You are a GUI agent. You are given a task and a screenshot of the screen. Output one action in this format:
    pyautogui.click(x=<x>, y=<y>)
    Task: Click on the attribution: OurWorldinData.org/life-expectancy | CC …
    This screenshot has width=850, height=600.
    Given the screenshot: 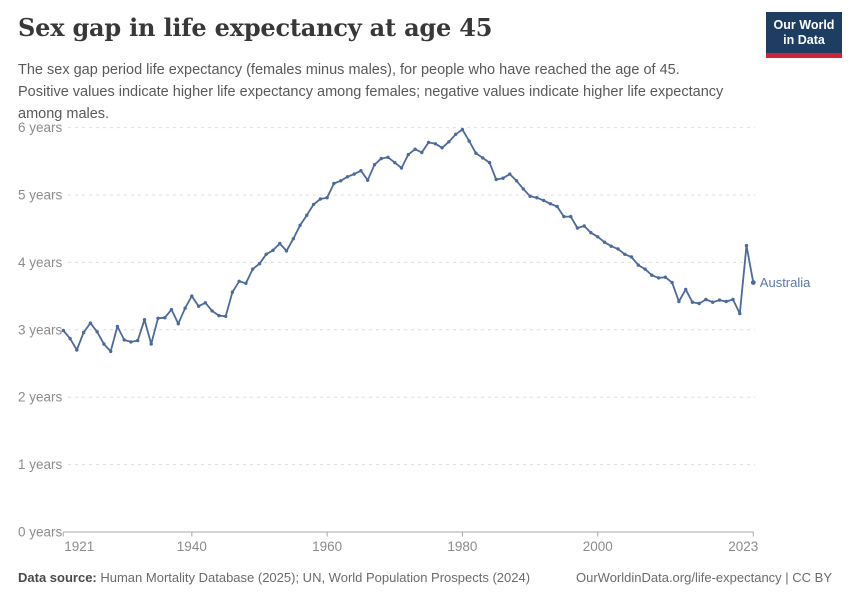 What is the action you would take?
    pyautogui.click(x=703, y=577)
    